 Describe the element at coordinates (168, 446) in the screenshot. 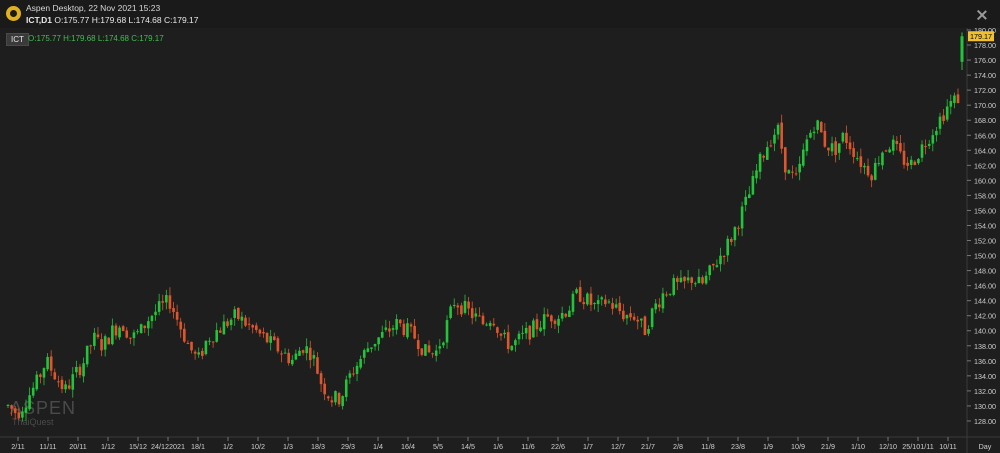

I see `x-tick-label: 24/122021` at that location.